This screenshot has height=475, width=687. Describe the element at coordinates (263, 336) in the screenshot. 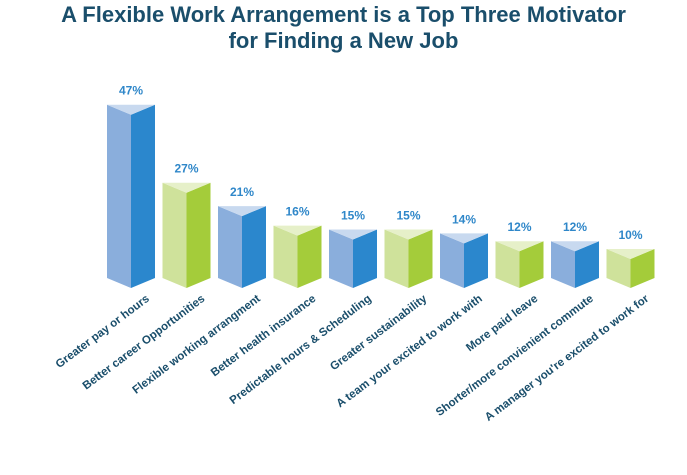

I see `category-label: Better health insurance` at that location.